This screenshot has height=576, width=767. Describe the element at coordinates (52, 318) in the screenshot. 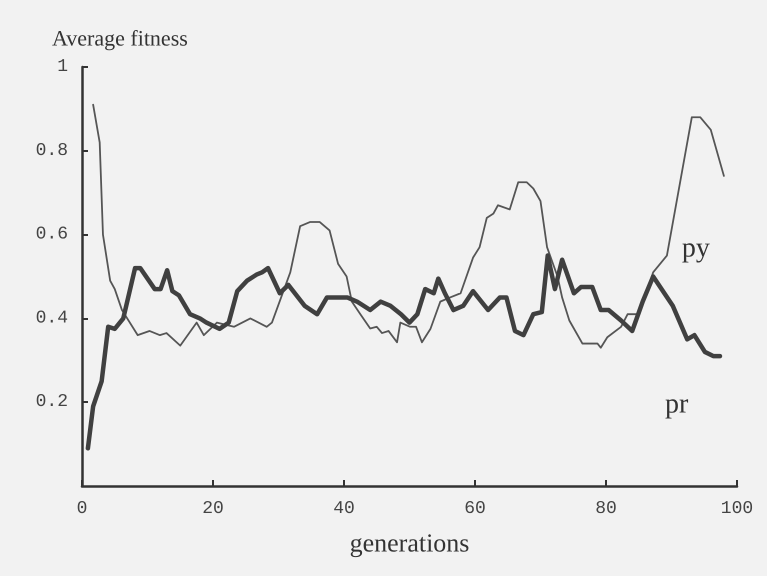

I see `y-tick-label: 0.4` at that location.